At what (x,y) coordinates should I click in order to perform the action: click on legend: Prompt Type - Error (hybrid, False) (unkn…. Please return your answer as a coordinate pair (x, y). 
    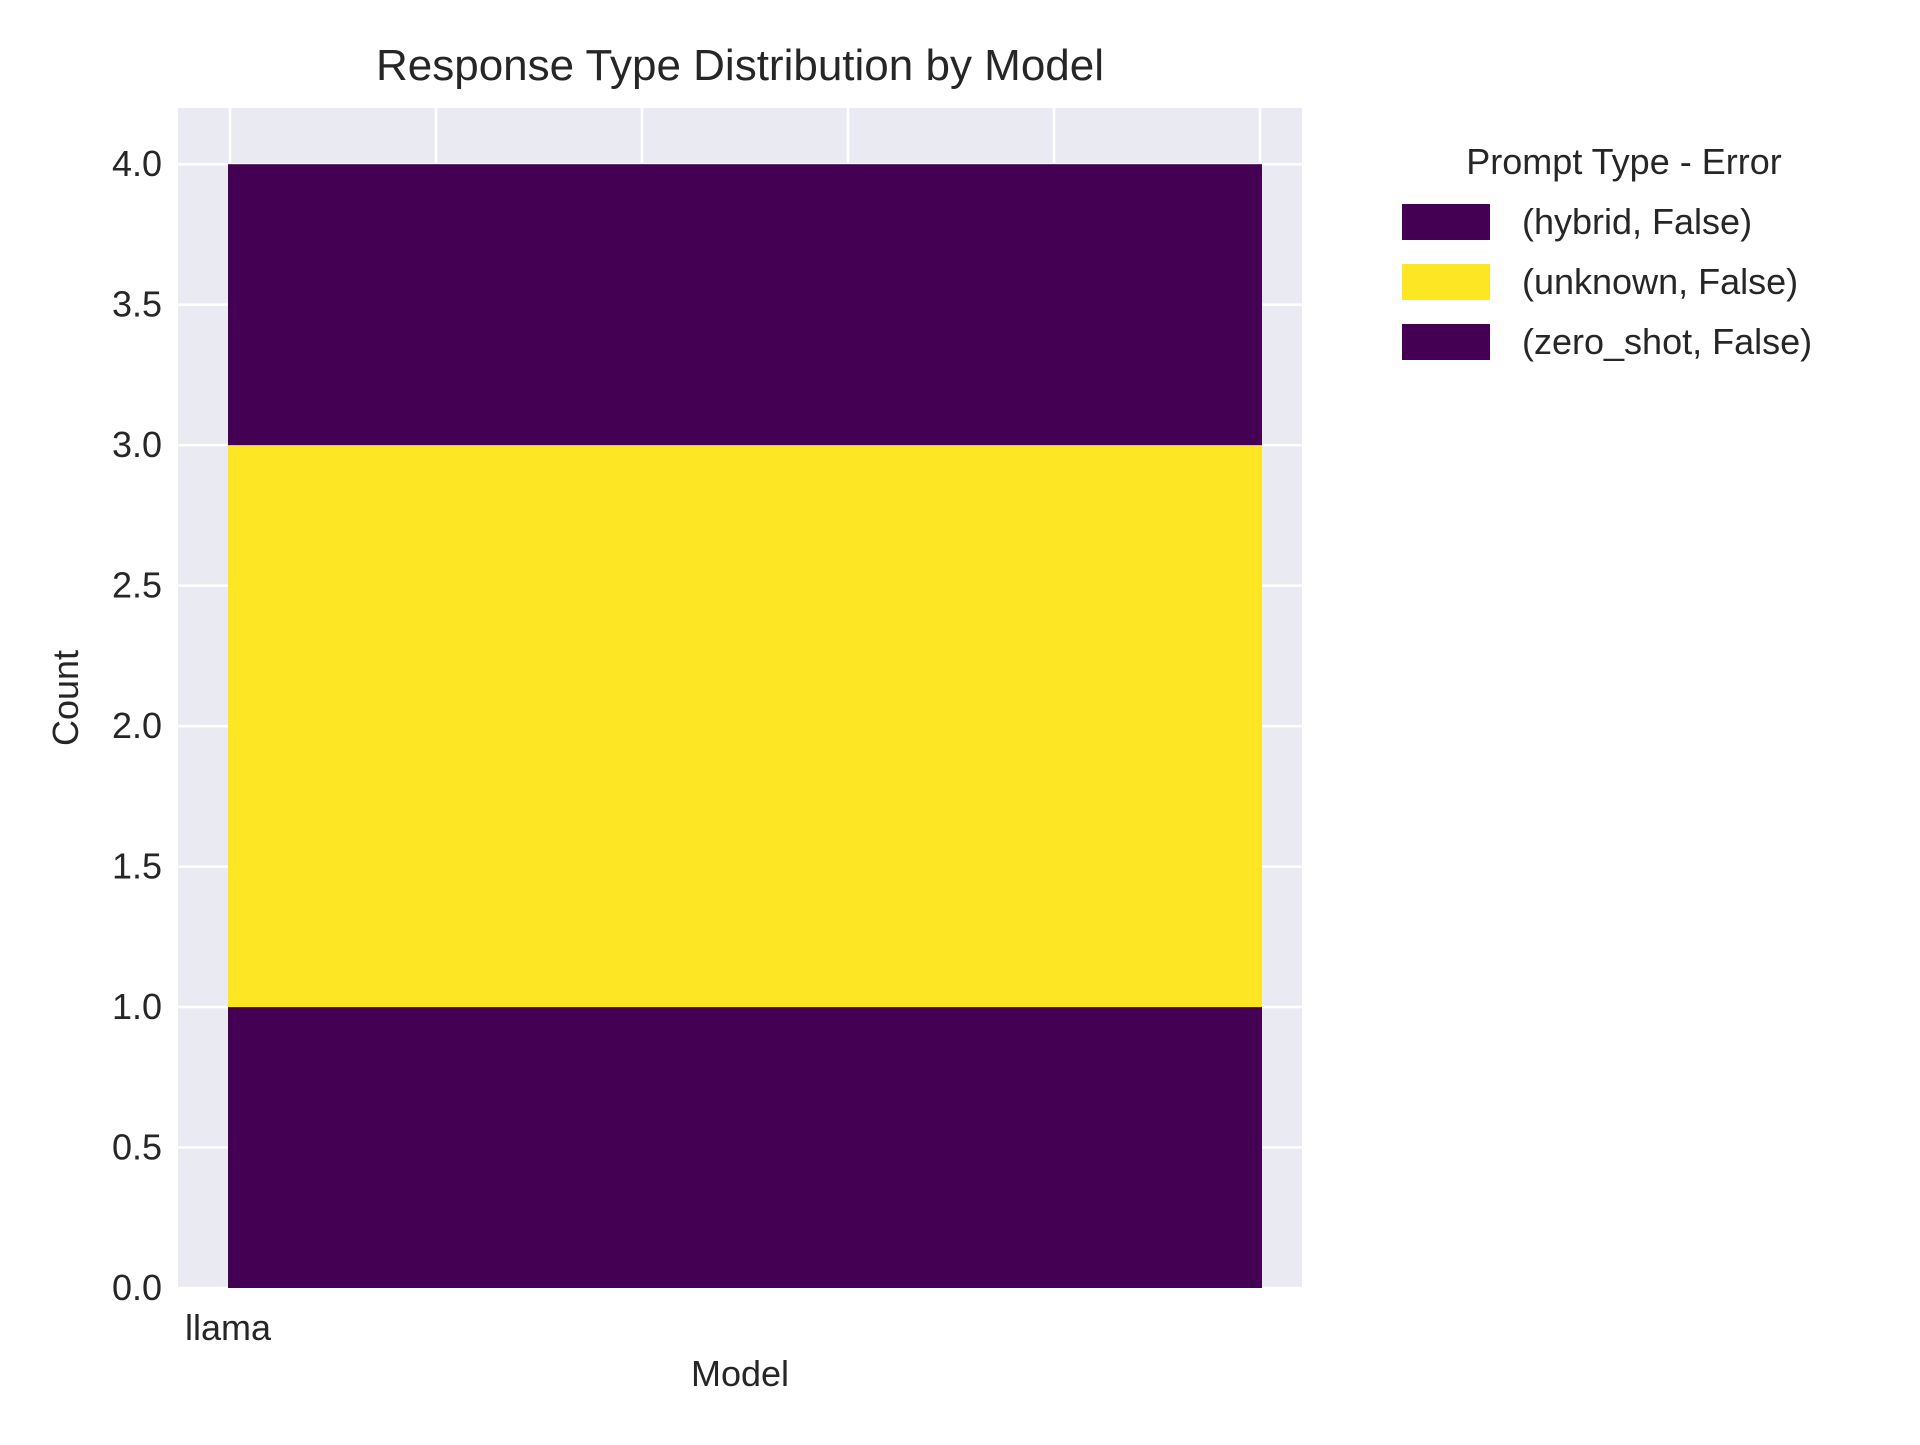
    Looking at the image, I should click on (1607, 251).